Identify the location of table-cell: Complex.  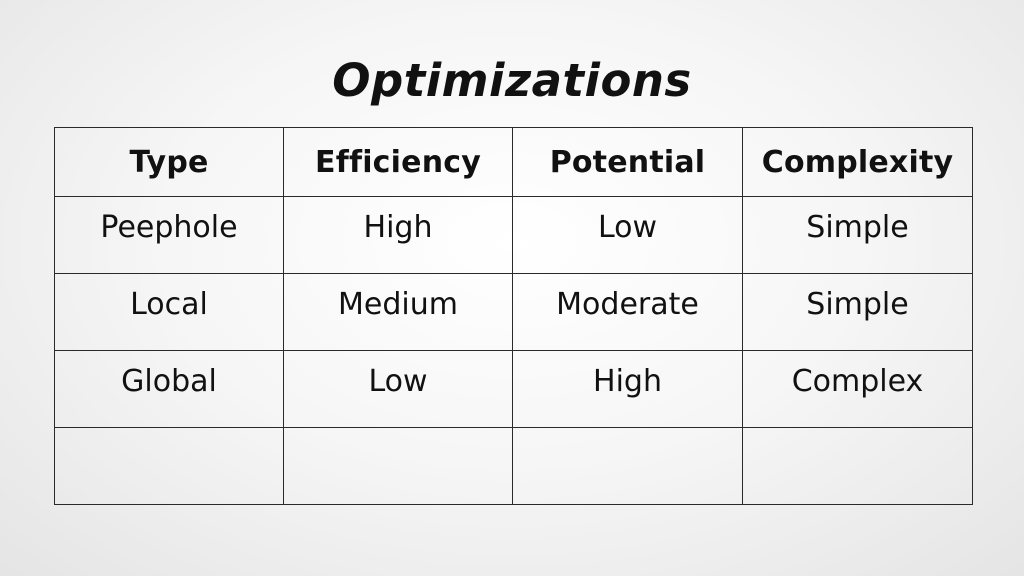
(857, 389).